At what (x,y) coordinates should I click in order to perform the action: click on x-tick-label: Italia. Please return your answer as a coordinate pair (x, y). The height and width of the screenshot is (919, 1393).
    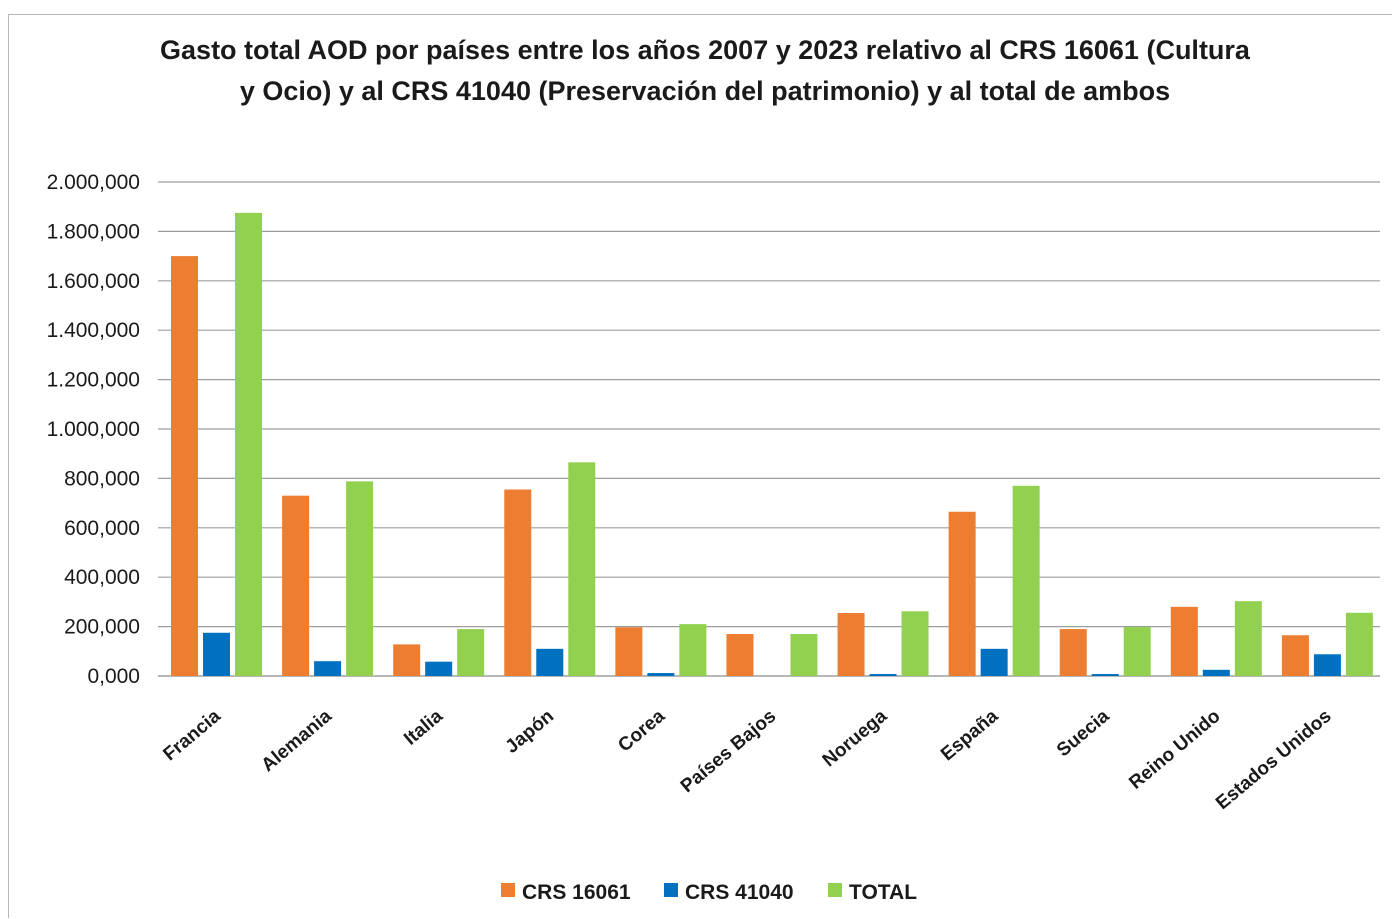
    Looking at the image, I should click on (423, 727).